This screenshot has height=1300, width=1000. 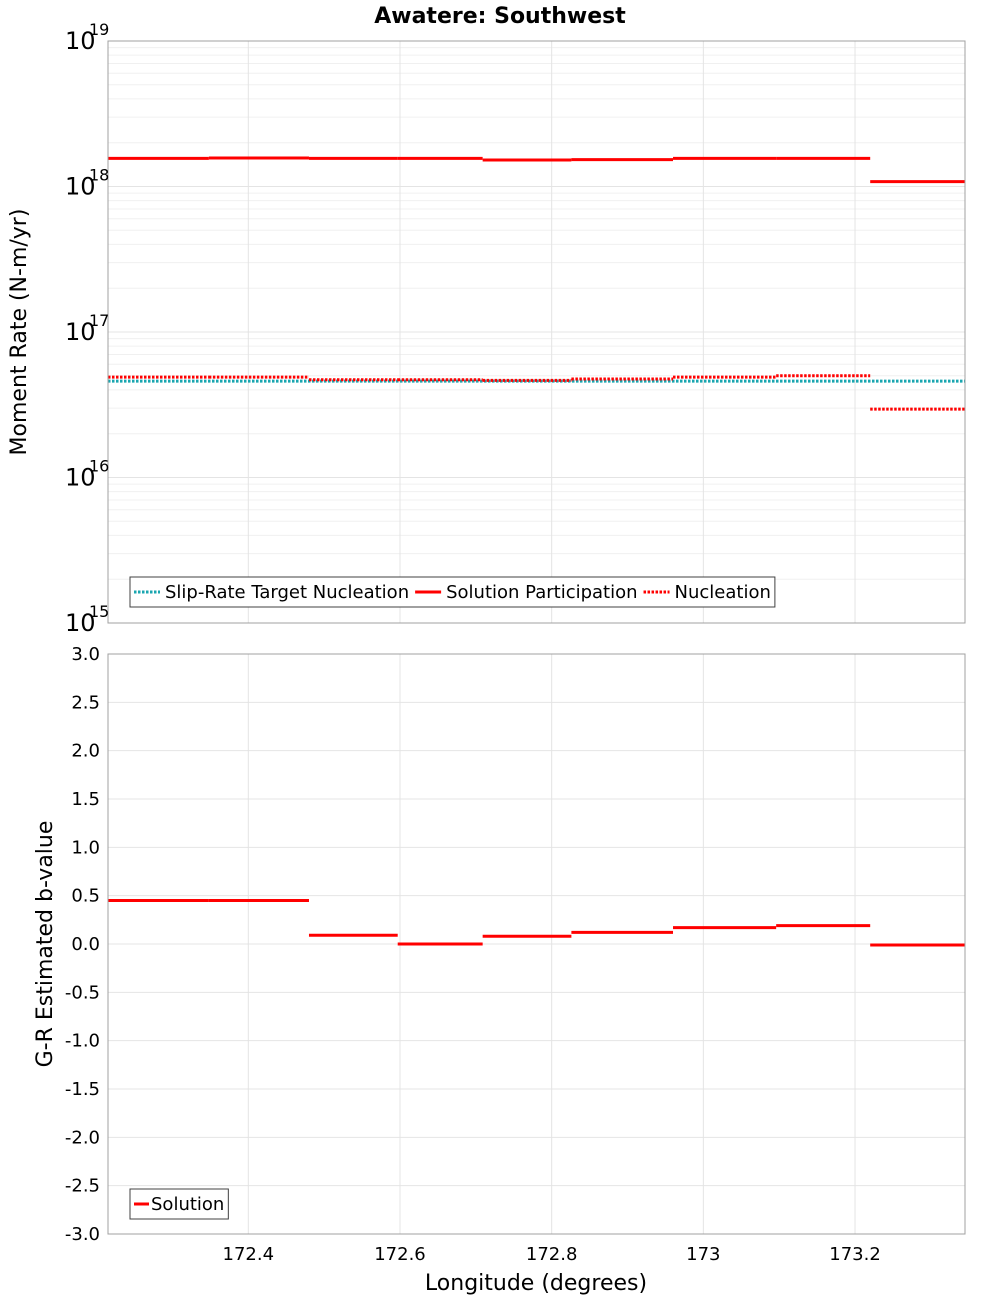 What do you see at coordinates (99, 466) in the screenshot?
I see `y-tick-exponent: 16` at bounding box center [99, 466].